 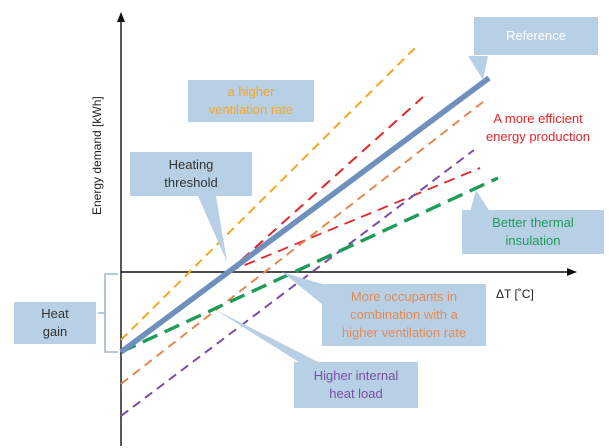 What do you see at coordinates (251, 101) in the screenshot?
I see `higher-ventilation-callout: a higher ventilation rate` at bounding box center [251, 101].